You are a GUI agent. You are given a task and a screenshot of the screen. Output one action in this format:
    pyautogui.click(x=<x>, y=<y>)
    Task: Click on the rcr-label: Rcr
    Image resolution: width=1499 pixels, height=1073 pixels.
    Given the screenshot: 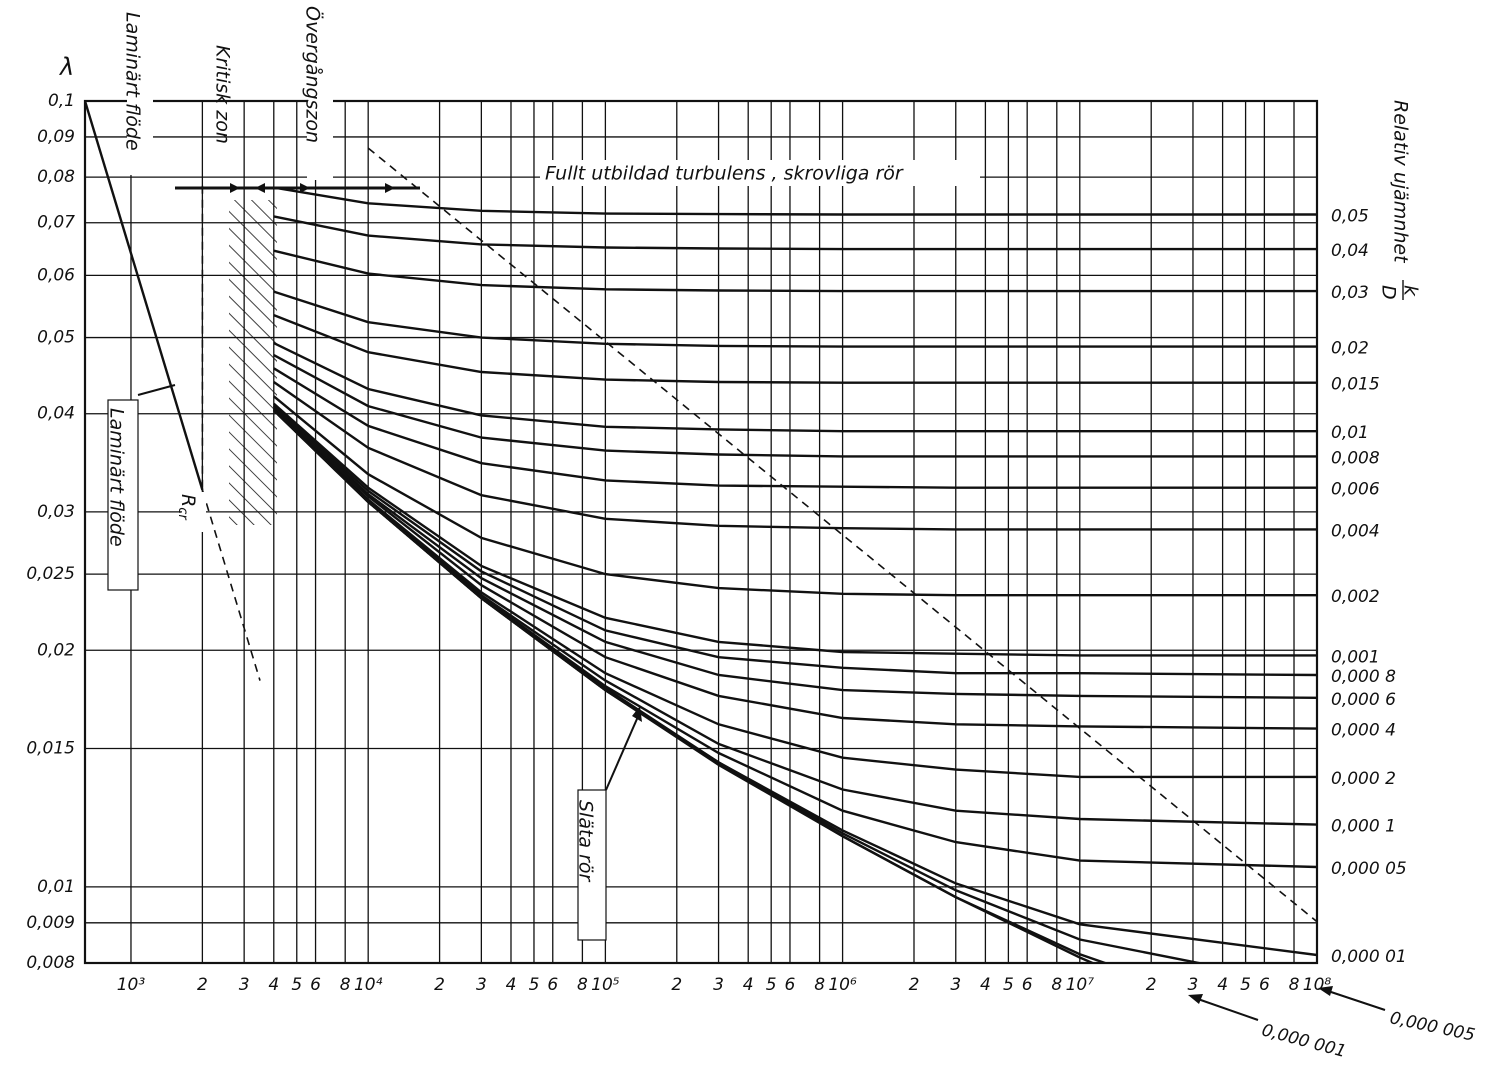 What is the action you would take?
    pyautogui.click(x=188, y=507)
    